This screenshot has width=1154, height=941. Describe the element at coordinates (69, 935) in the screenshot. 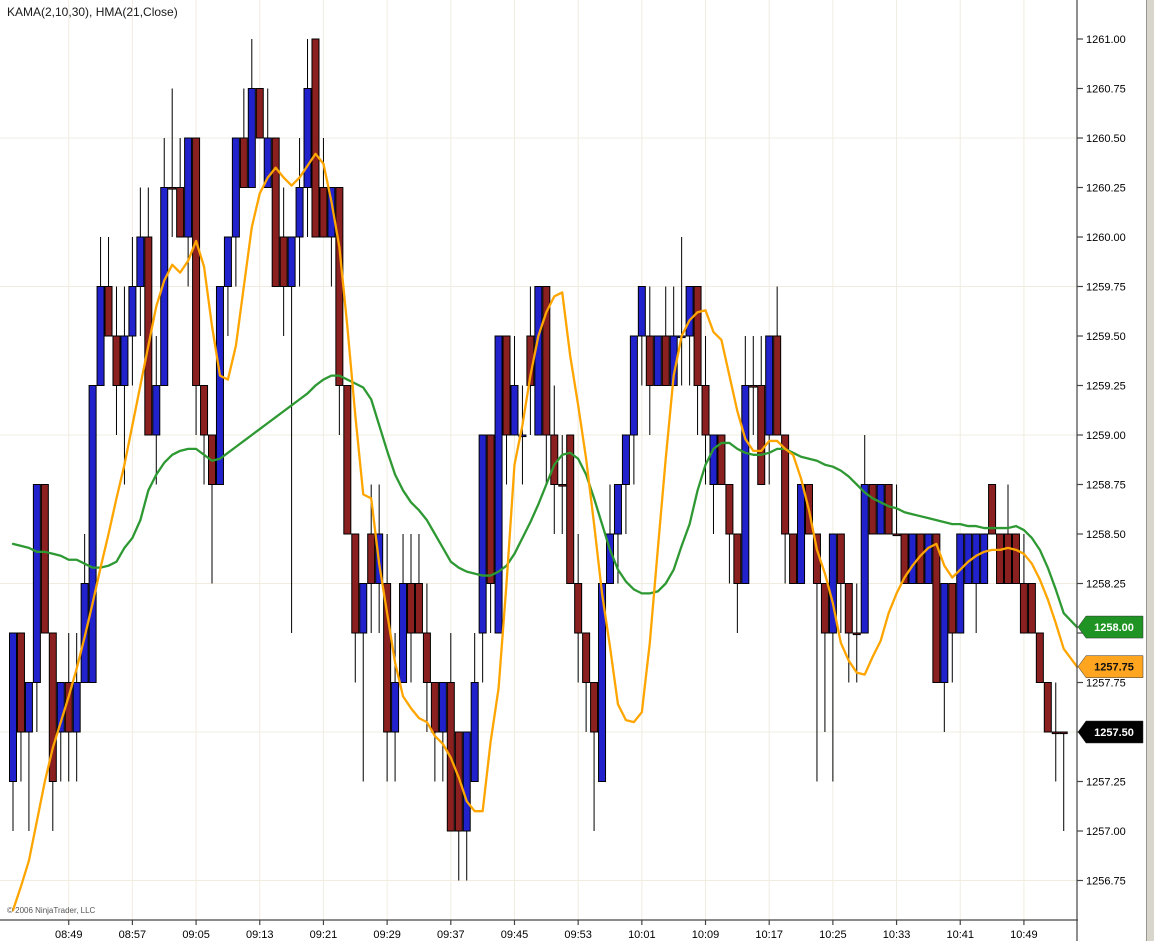

I see `time-label: 08:49` at that location.